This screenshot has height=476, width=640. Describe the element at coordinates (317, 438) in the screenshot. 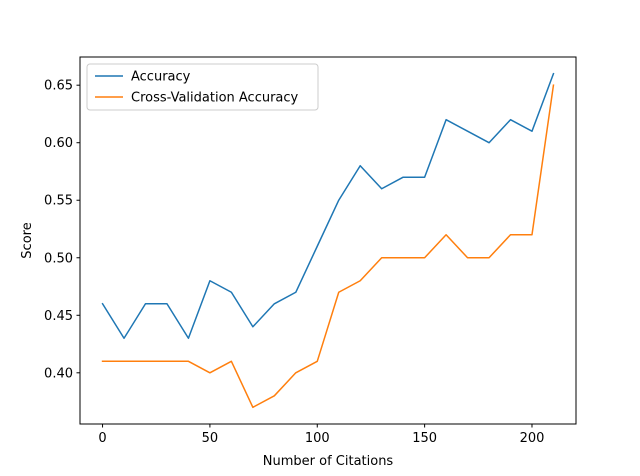

I see `x-tick-label: 100` at that location.